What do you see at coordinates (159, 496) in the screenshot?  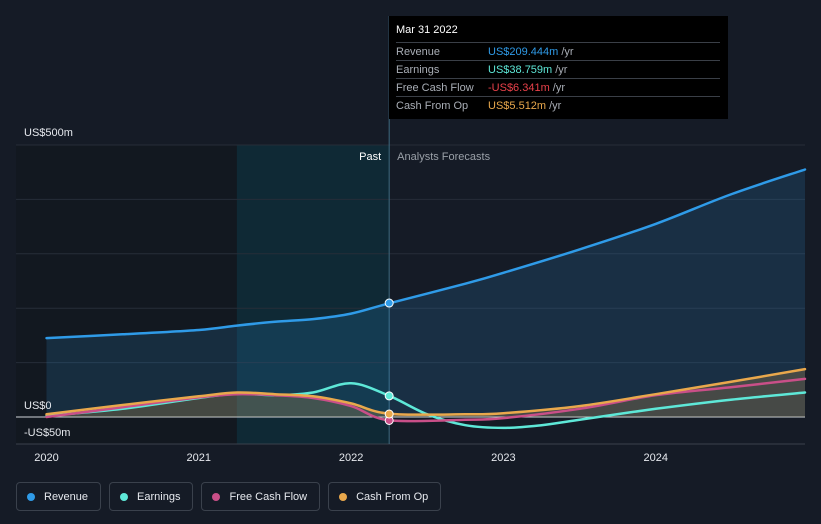 I see `legend-label: Earnings` at bounding box center [159, 496].